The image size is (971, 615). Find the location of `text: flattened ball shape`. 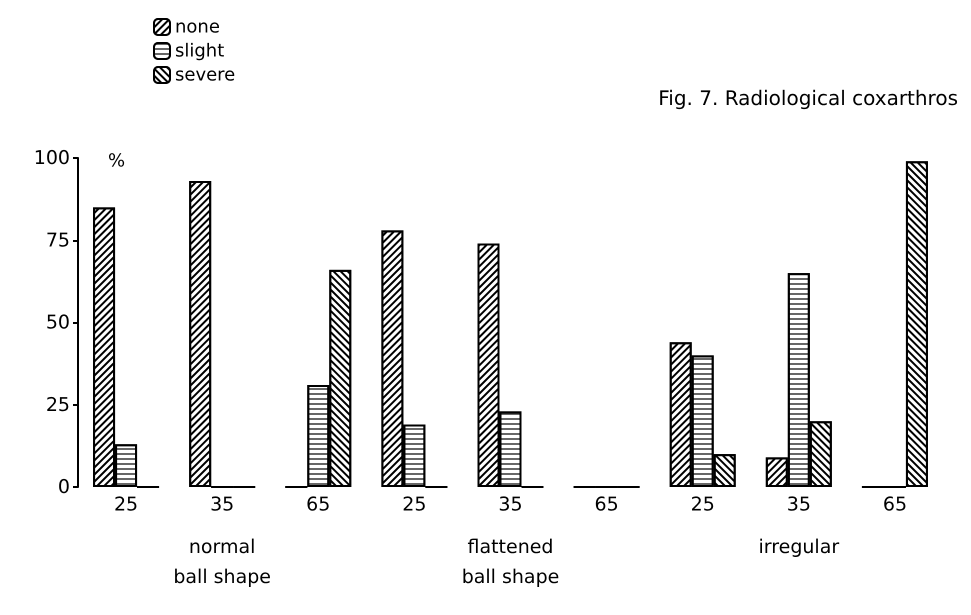

text: flattened ball shape is located at coordinates (511, 562).